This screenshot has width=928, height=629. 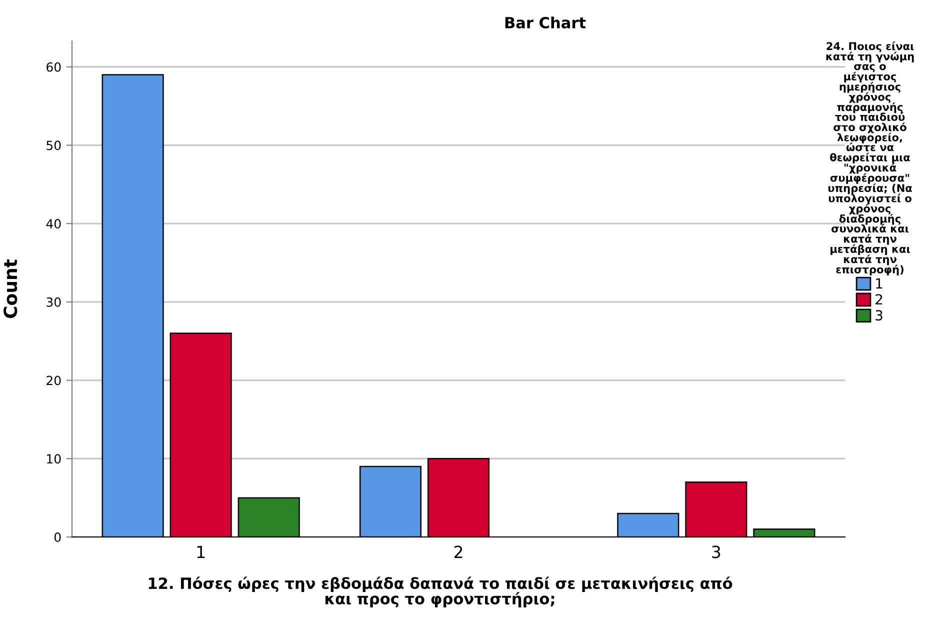 What do you see at coordinates (201, 552) in the screenshot?
I see `x-tick-label: 1` at bounding box center [201, 552].